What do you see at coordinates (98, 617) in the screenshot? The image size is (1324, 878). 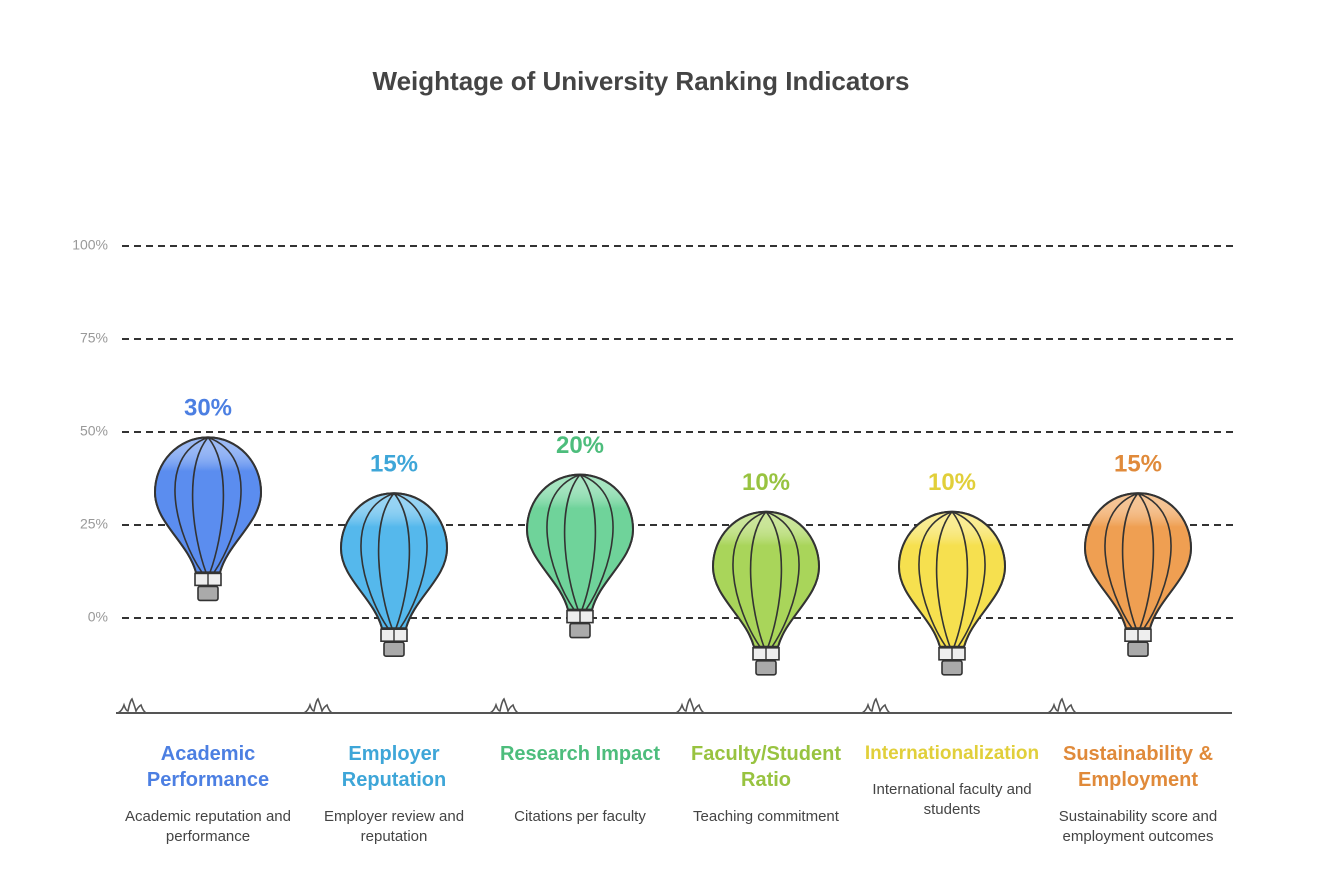 I see `y-tick-label: 0%` at bounding box center [98, 617].